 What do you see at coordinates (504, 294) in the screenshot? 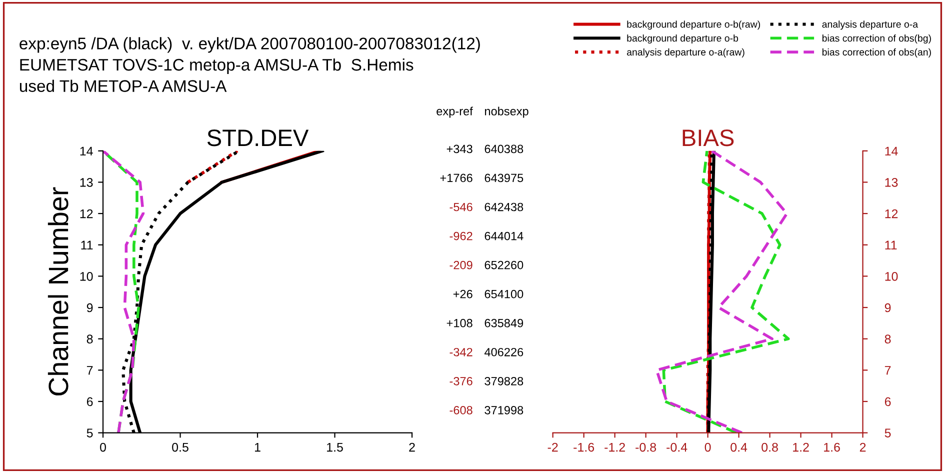
I see `text: 654100` at bounding box center [504, 294].